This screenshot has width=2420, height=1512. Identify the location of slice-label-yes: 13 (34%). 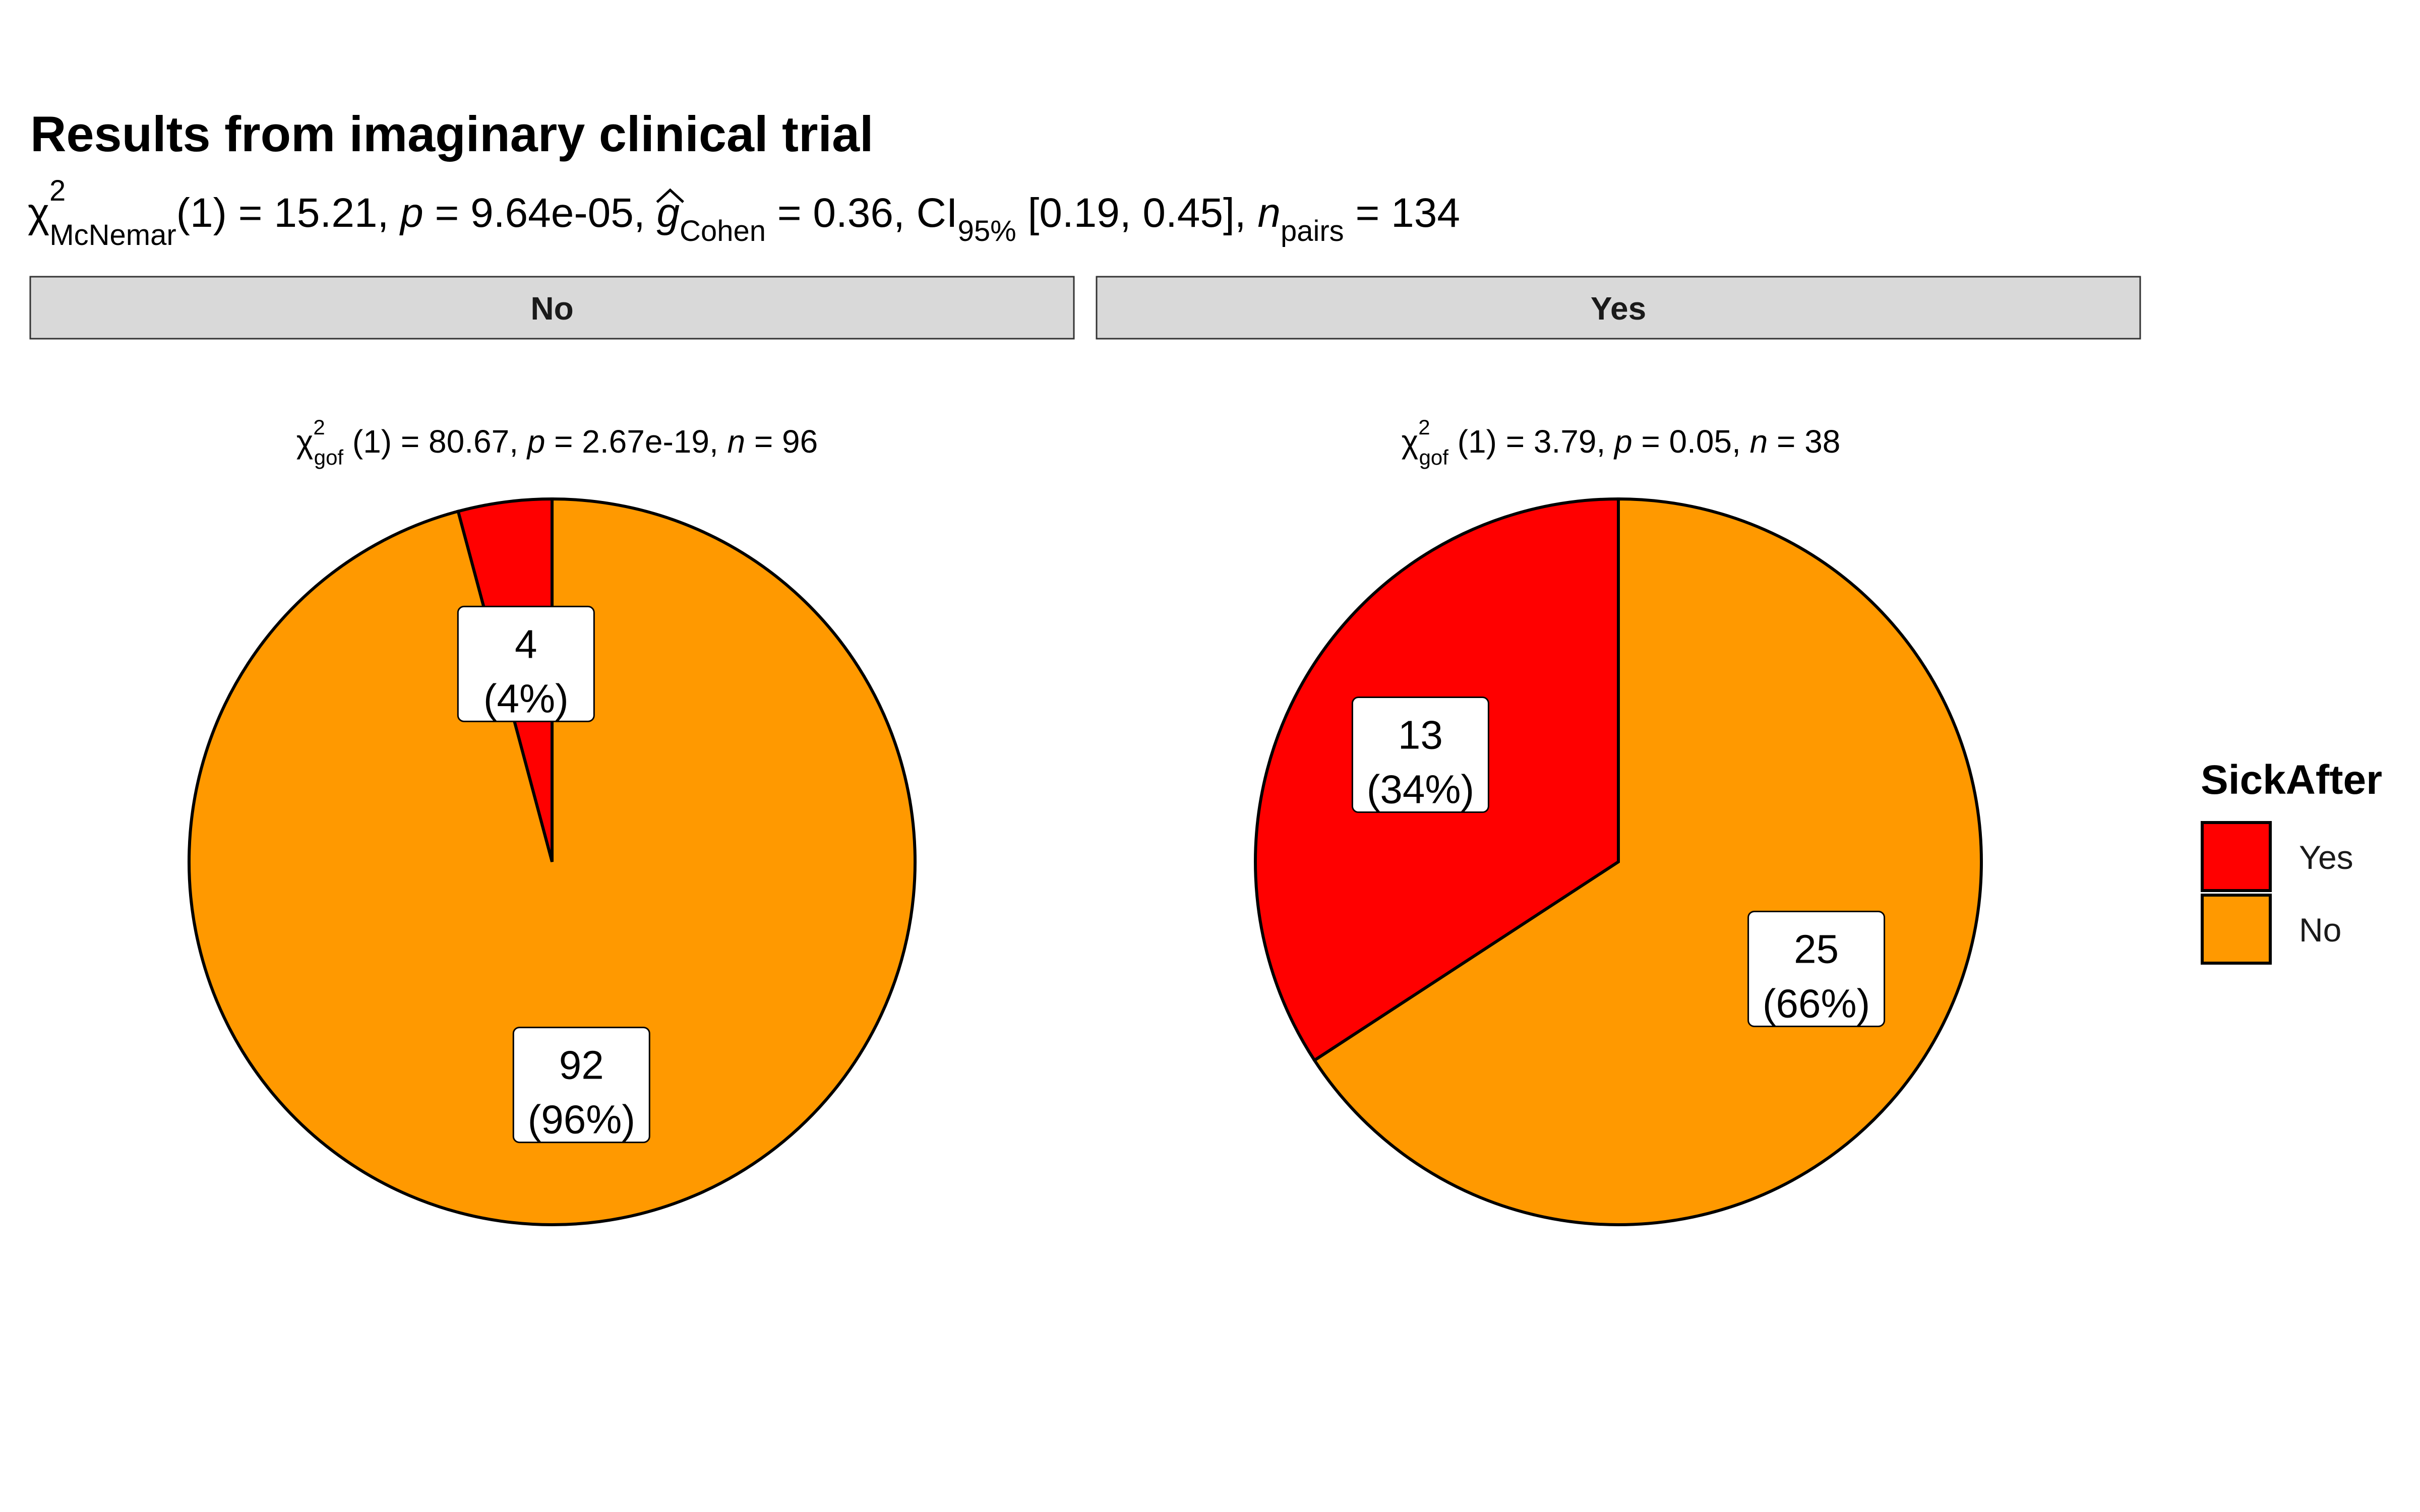
(1420, 755).